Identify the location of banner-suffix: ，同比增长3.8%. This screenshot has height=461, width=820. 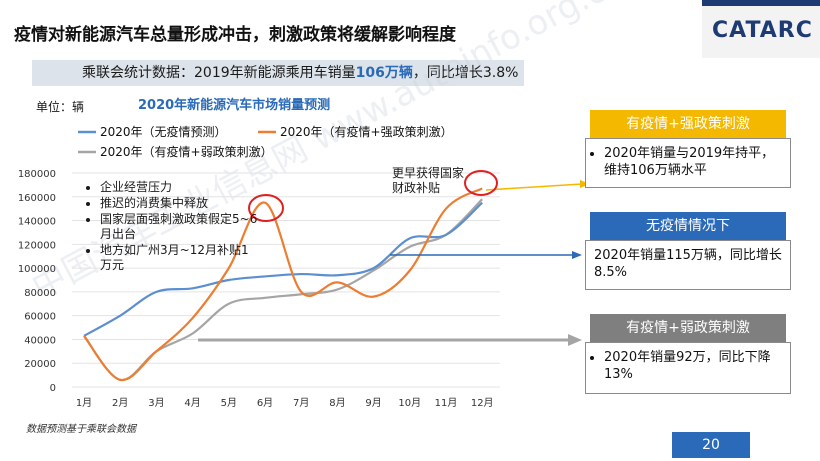
(465, 73).